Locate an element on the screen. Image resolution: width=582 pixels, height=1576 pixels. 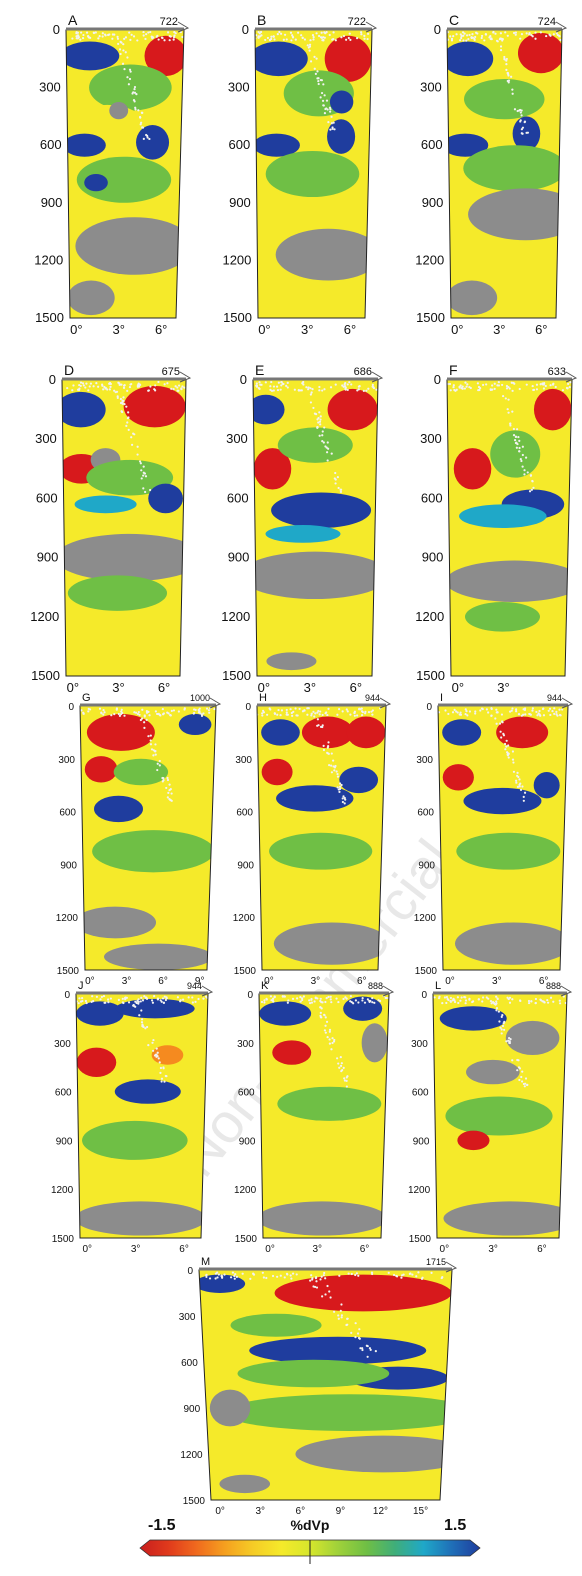
panel-E: E 686 0 300 600 900 1200 1500 0° 3° 6° is located at coordinates (302, 528).